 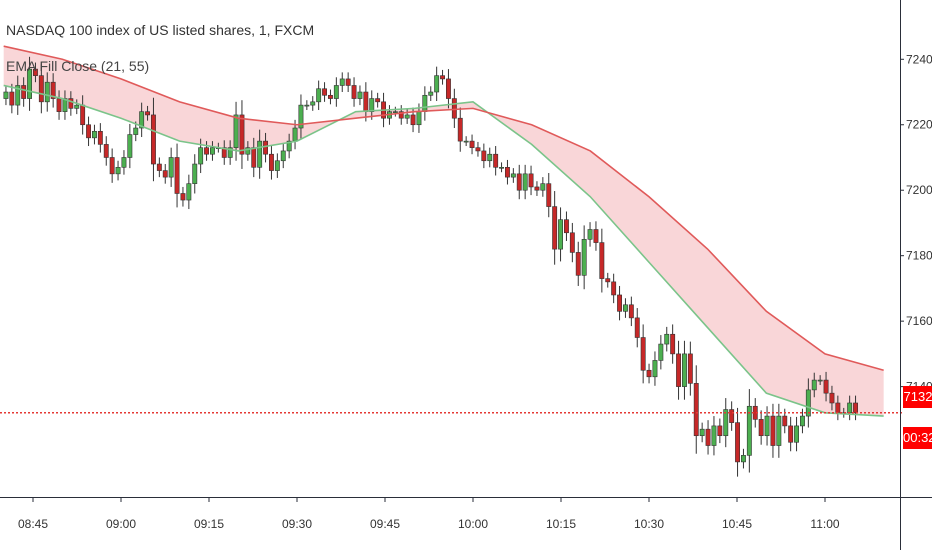 What do you see at coordinates (919, 190) in the screenshot?
I see `price-tick-label: 7200` at bounding box center [919, 190].